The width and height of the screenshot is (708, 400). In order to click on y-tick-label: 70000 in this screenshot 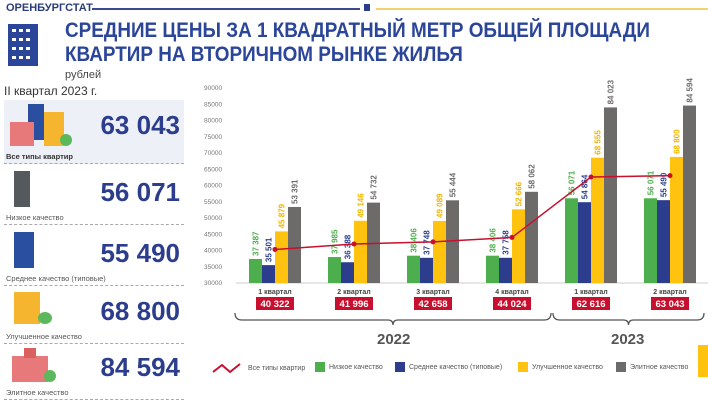, I will do `click(213, 153)`.